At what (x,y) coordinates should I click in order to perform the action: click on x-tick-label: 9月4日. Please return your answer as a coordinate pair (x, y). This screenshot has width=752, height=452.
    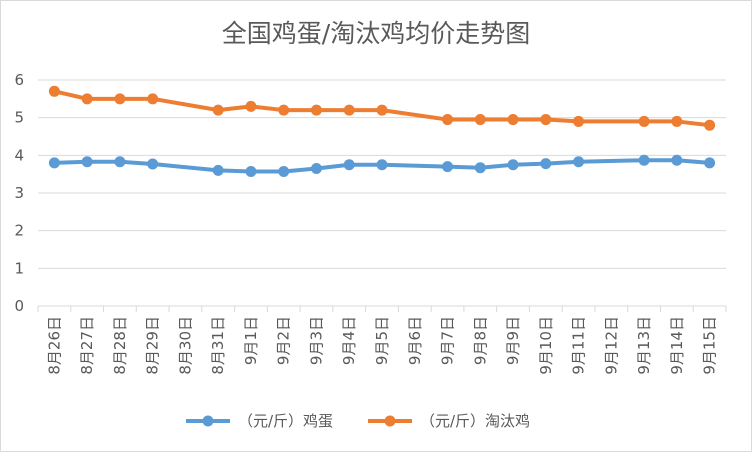
    Looking at the image, I should click on (349, 340).